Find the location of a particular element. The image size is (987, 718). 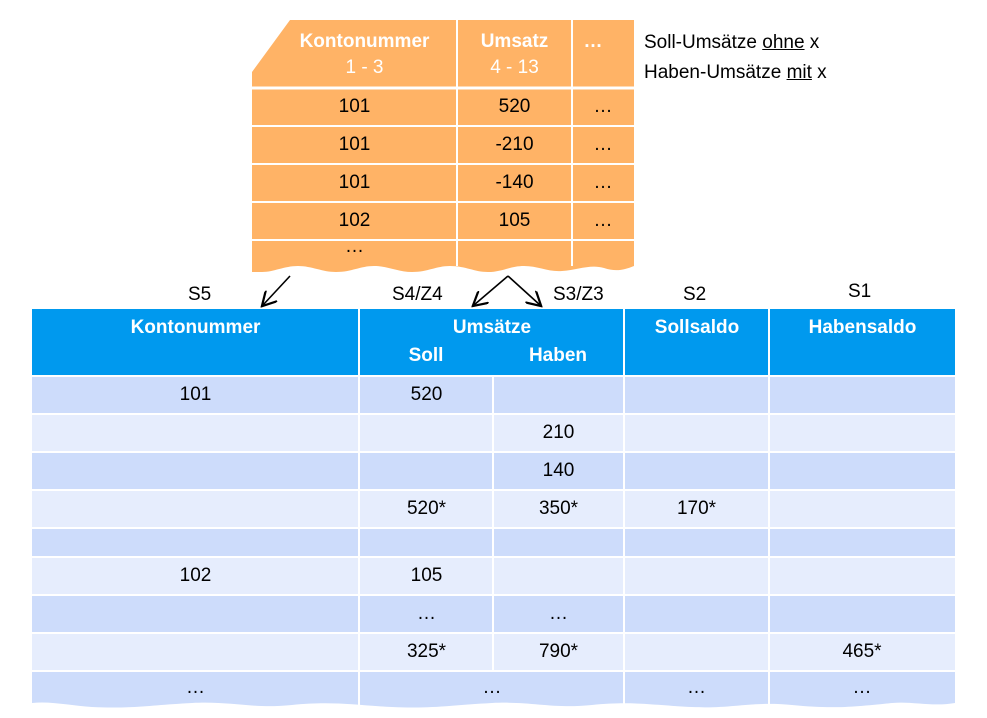

cell-soll: 325* is located at coordinates (426, 651).